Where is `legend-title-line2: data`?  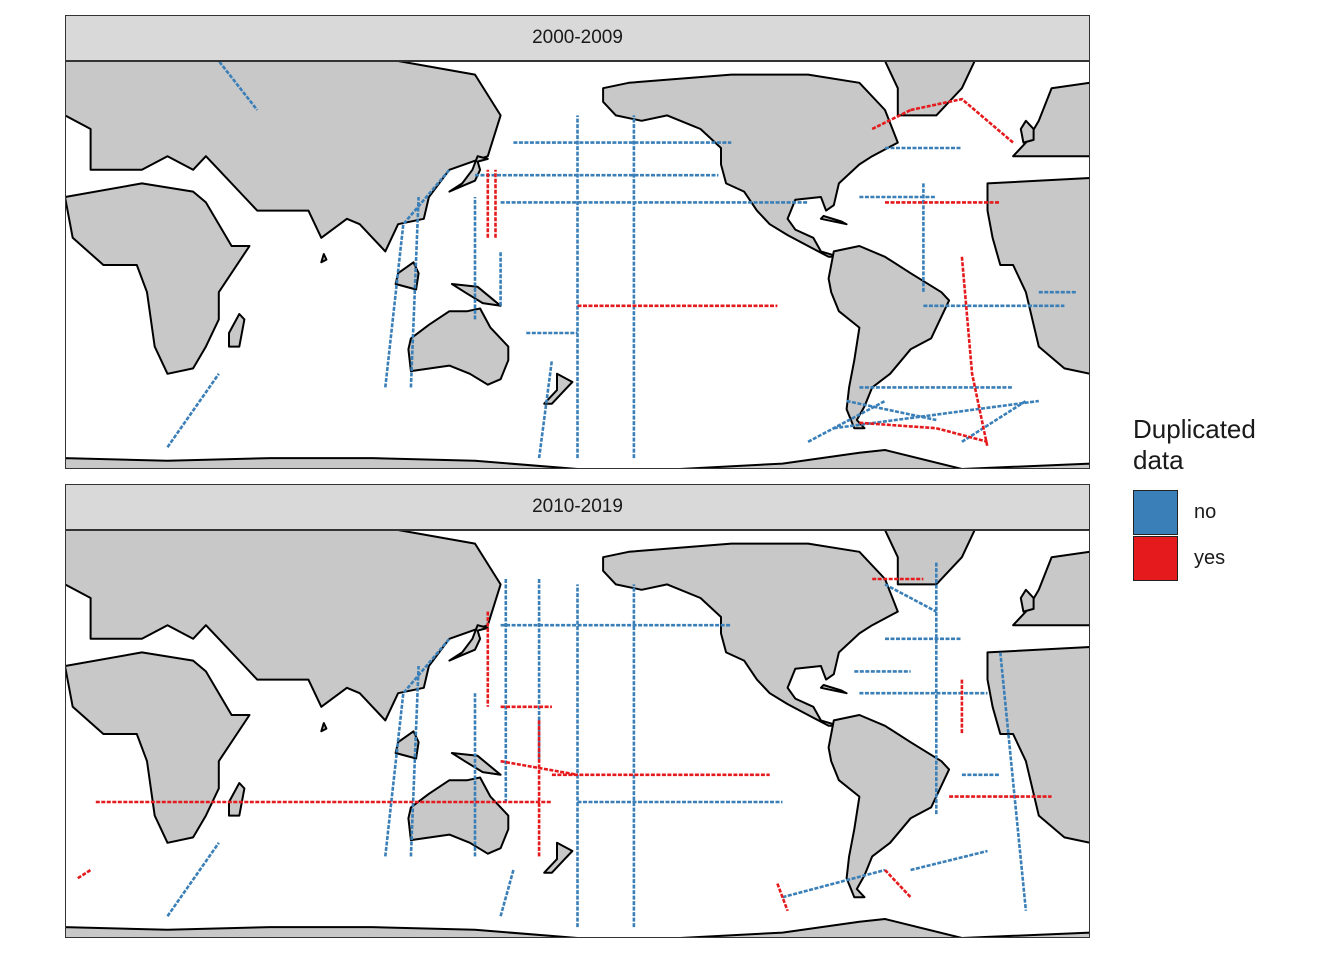
legend-title-line2: data is located at coordinates (1158, 460).